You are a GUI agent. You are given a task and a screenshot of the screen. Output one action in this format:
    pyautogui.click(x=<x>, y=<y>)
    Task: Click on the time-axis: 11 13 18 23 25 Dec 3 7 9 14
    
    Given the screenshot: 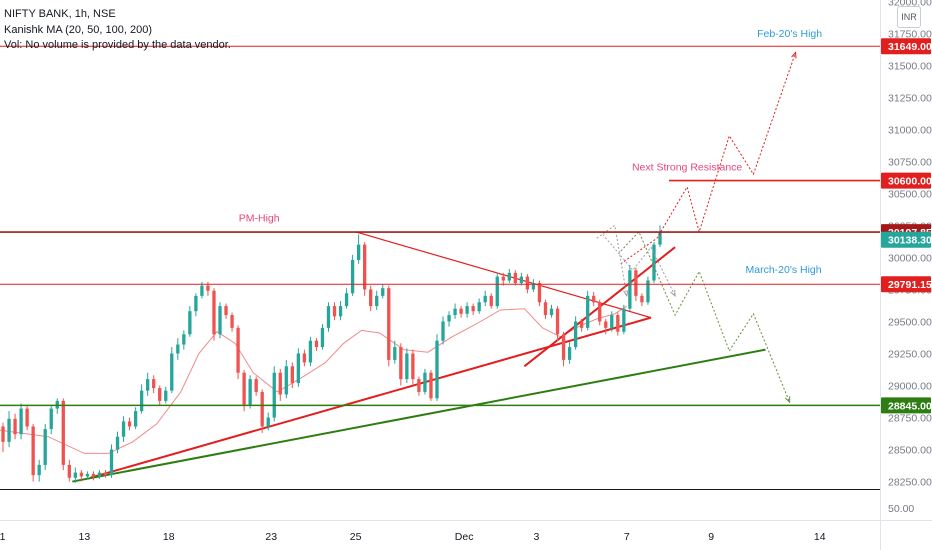 What is the action you would take?
    pyautogui.click(x=466, y=532)
    